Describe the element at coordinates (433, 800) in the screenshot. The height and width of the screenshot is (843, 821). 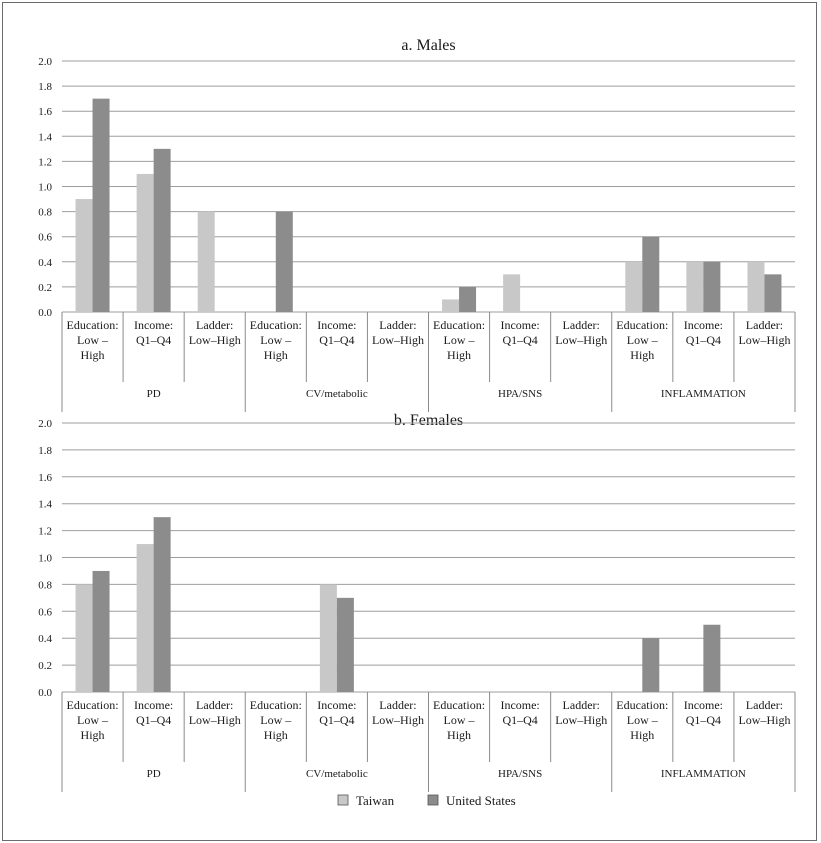
I see `legend-swatch-united-states` at that location.